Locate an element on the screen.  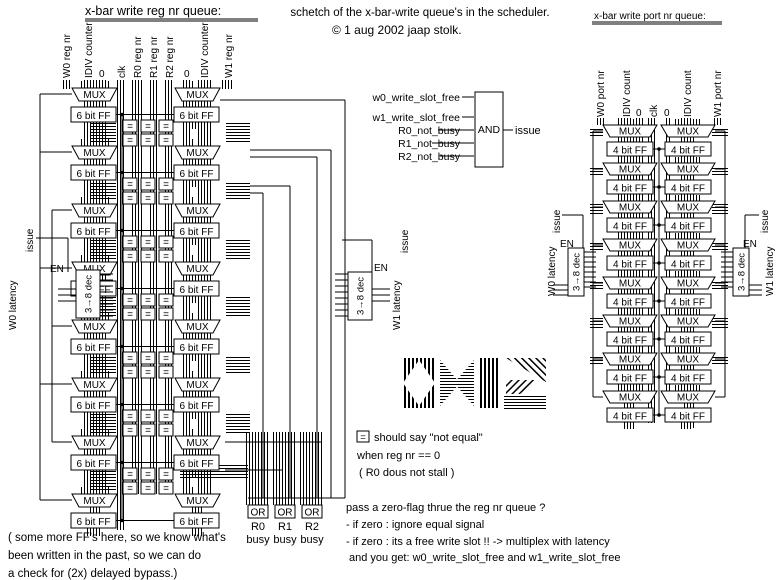
label-r2-reg-nr: R2 reg nr is located at coordinates (170, 57).